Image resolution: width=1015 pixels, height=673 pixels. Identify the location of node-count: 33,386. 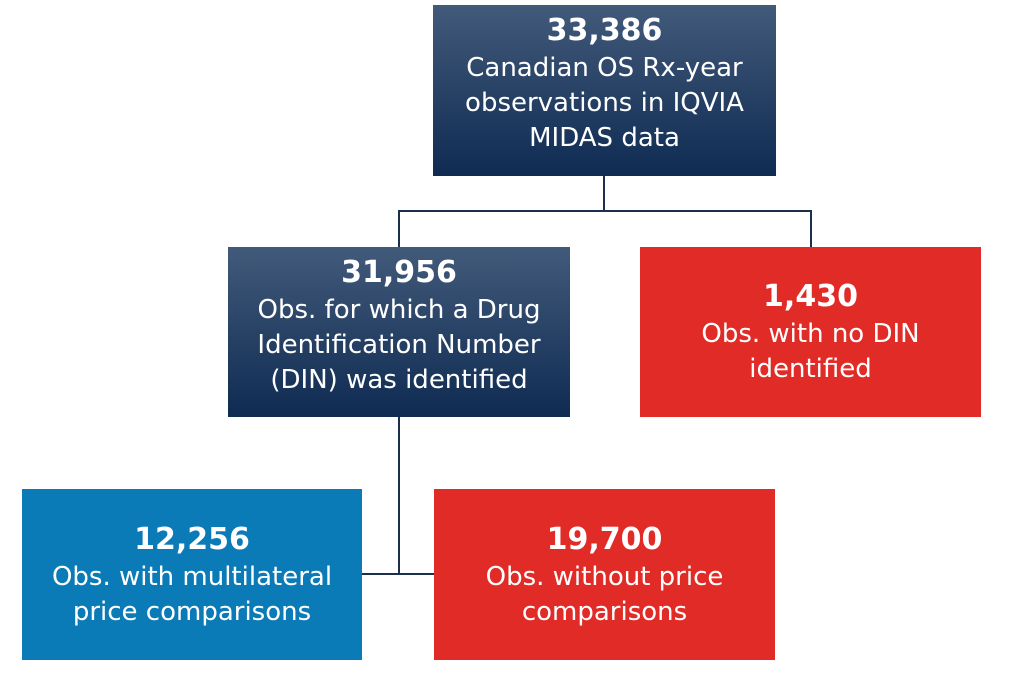
(604, 30).